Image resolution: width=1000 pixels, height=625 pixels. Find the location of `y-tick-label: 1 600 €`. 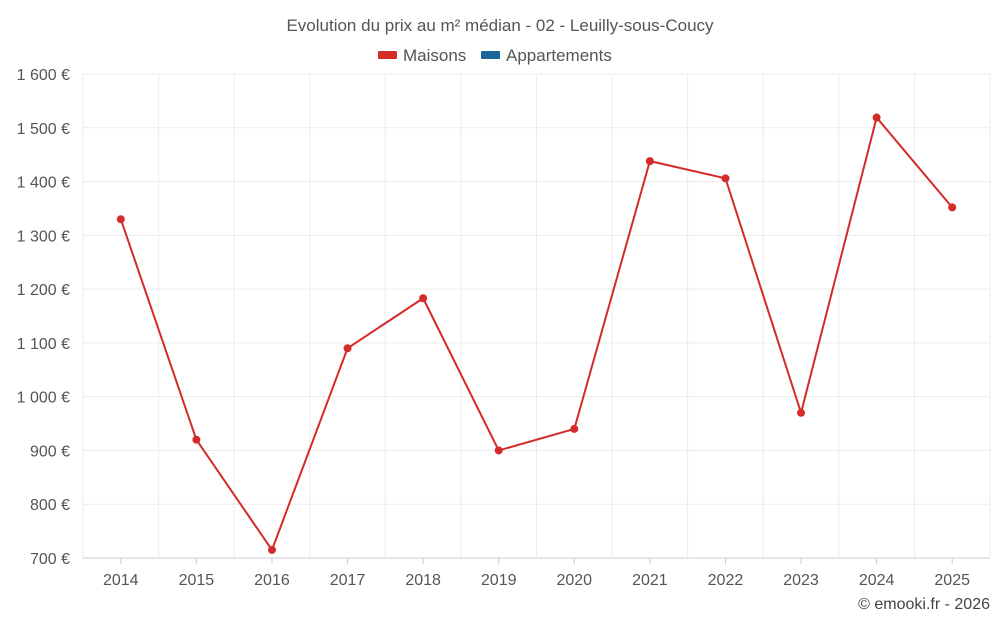

y-tick-label: 1 600 € is located at coordinates (43, 75).